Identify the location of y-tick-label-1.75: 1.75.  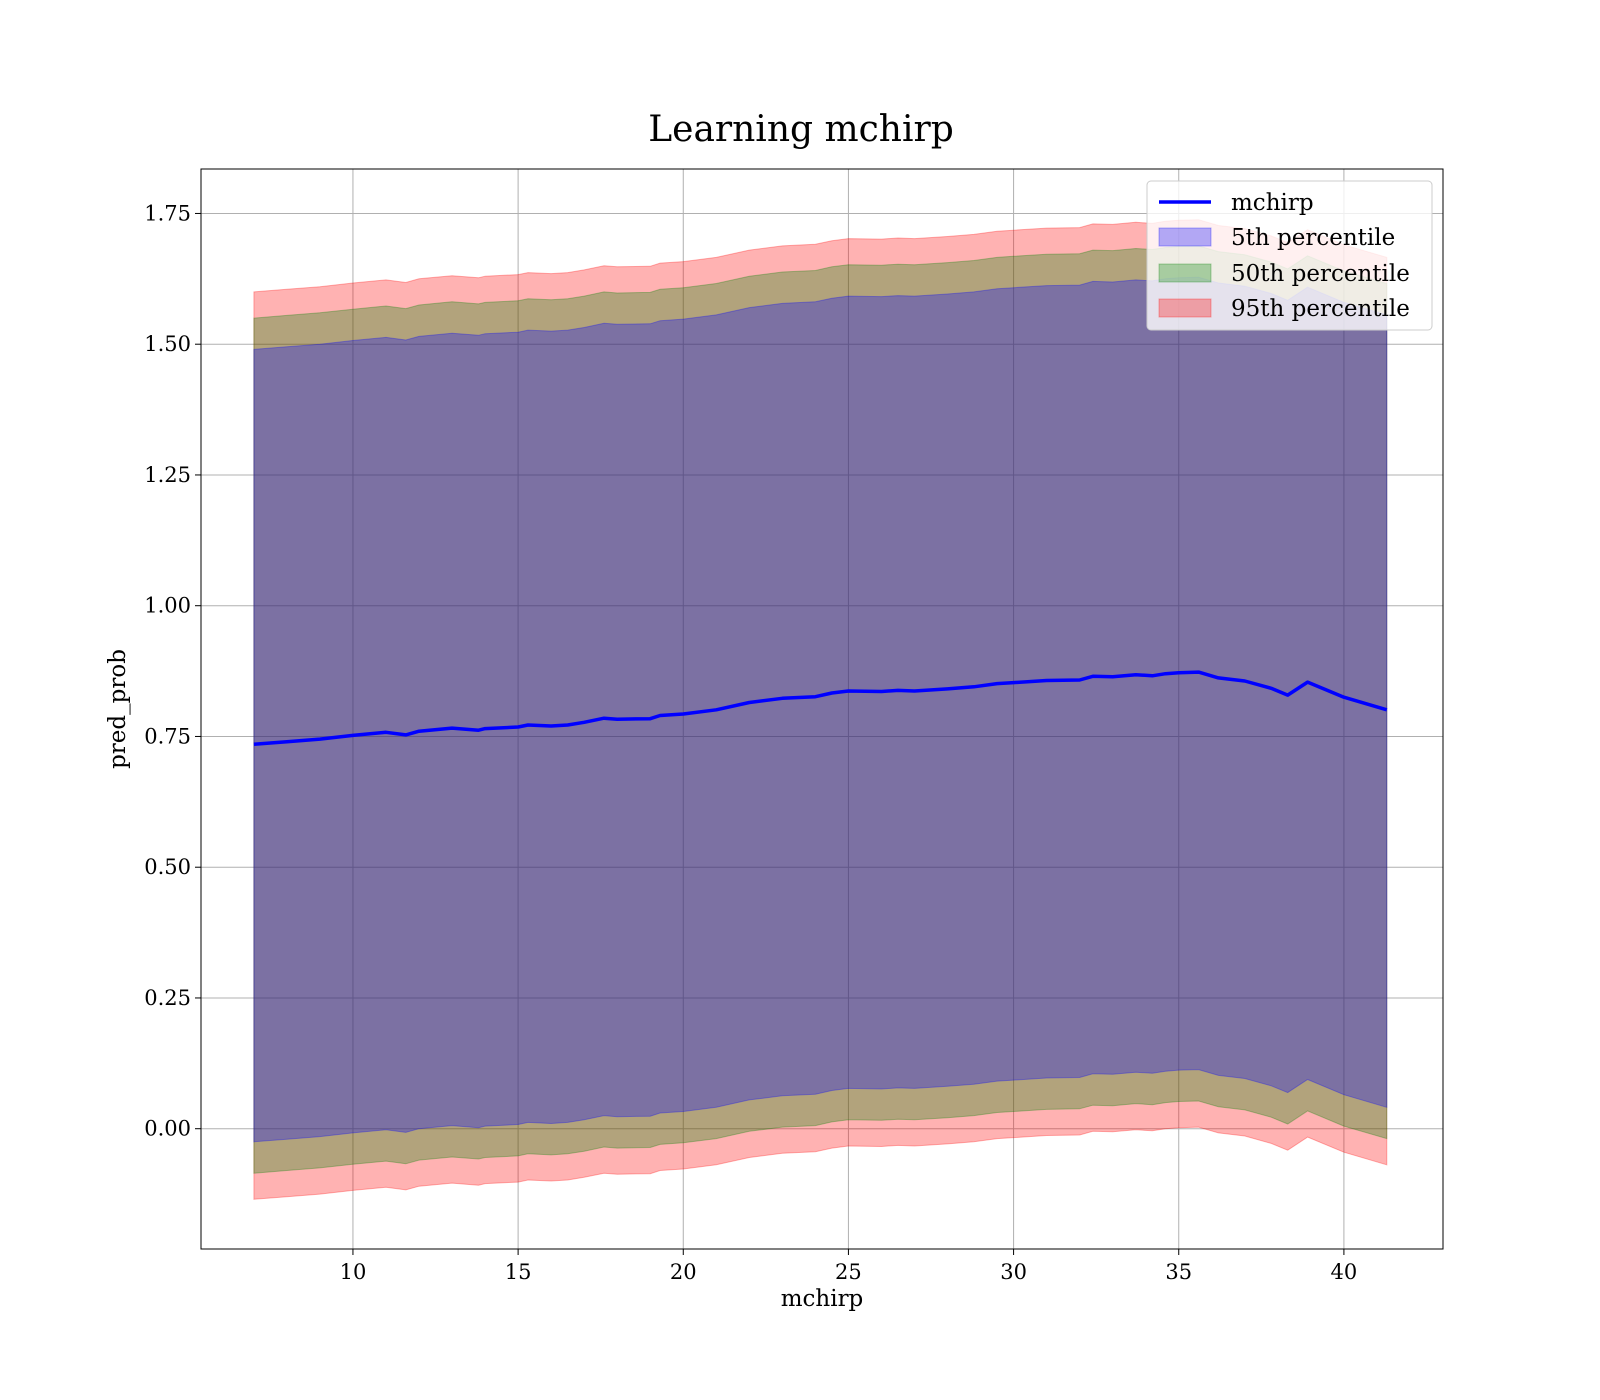
(167, 213).